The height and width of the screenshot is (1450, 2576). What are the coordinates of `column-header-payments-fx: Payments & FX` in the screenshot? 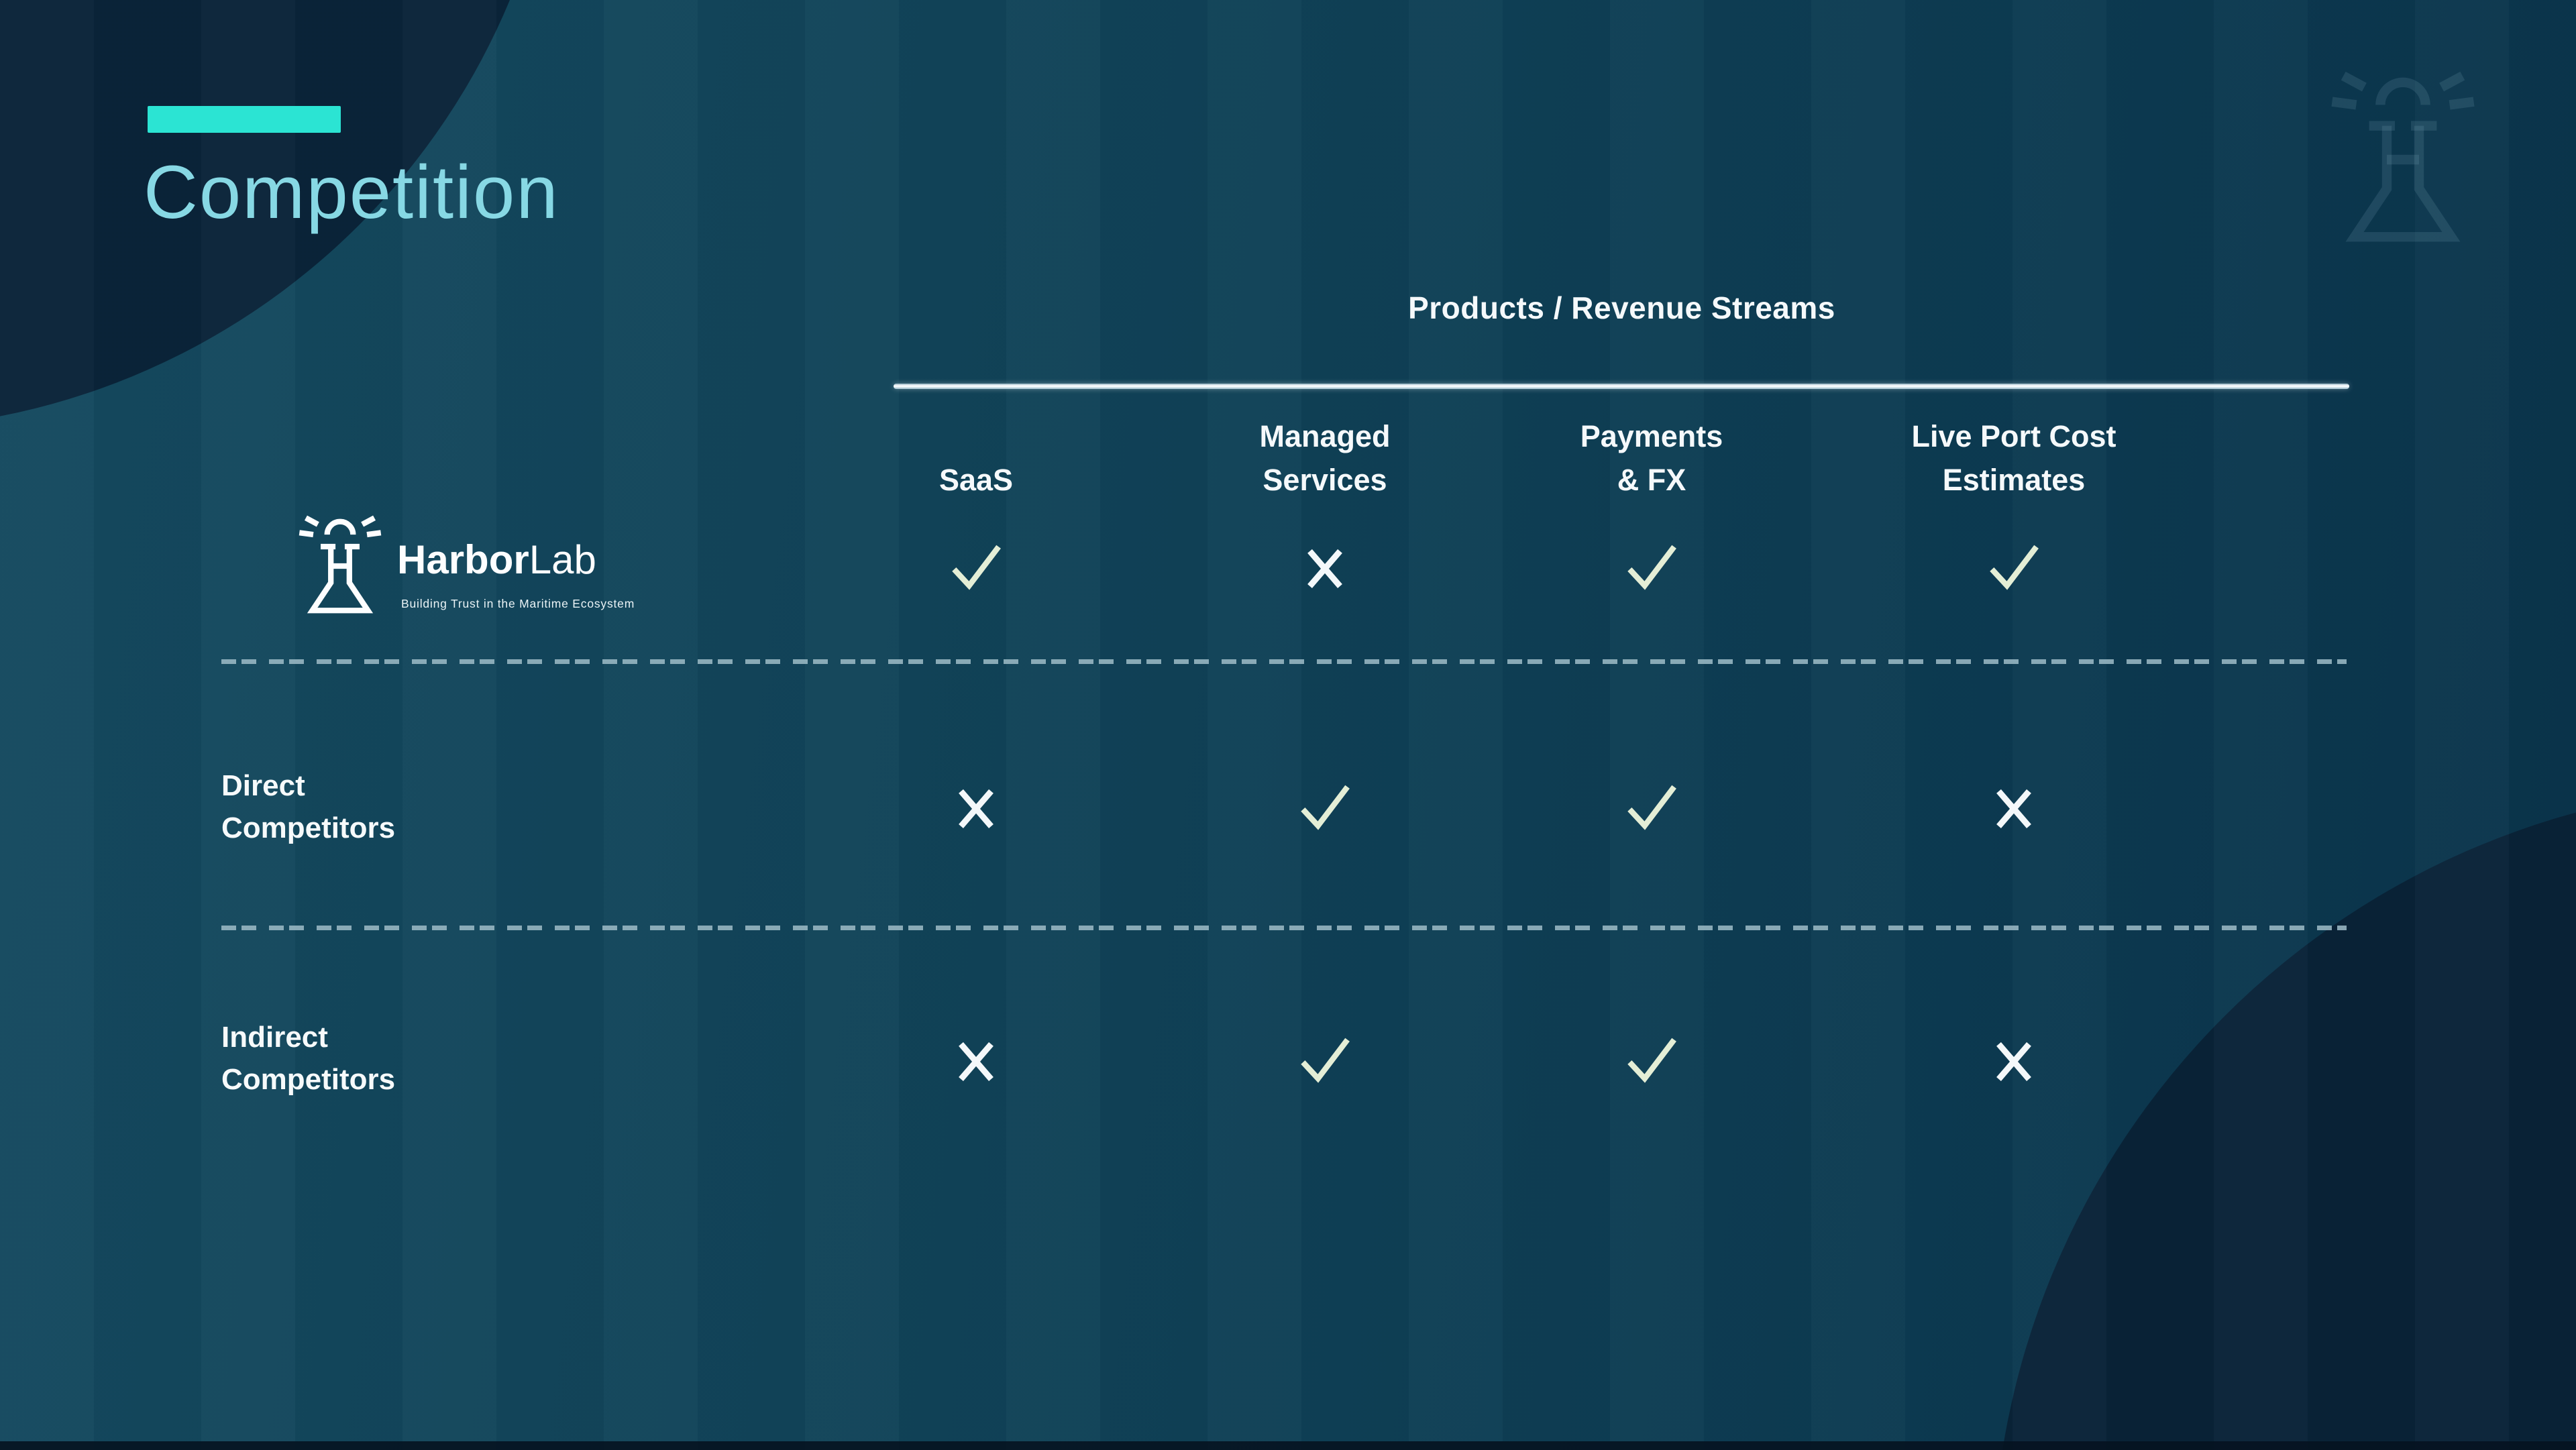 It's located at (1652, 451).